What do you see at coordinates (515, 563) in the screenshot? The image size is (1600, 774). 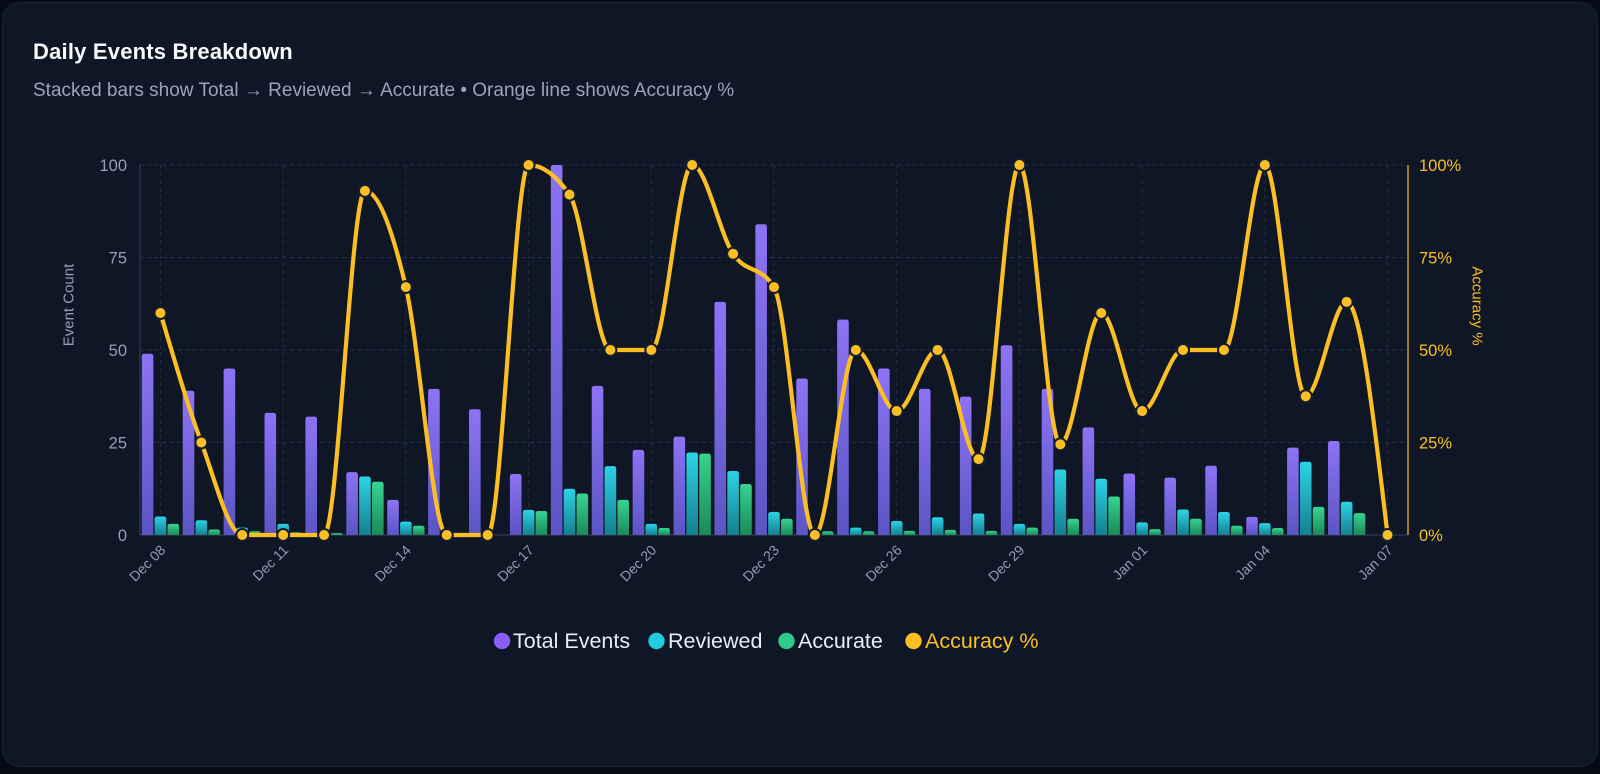 I see `svg-text: Dec 17` at bounding box center [515, 563].